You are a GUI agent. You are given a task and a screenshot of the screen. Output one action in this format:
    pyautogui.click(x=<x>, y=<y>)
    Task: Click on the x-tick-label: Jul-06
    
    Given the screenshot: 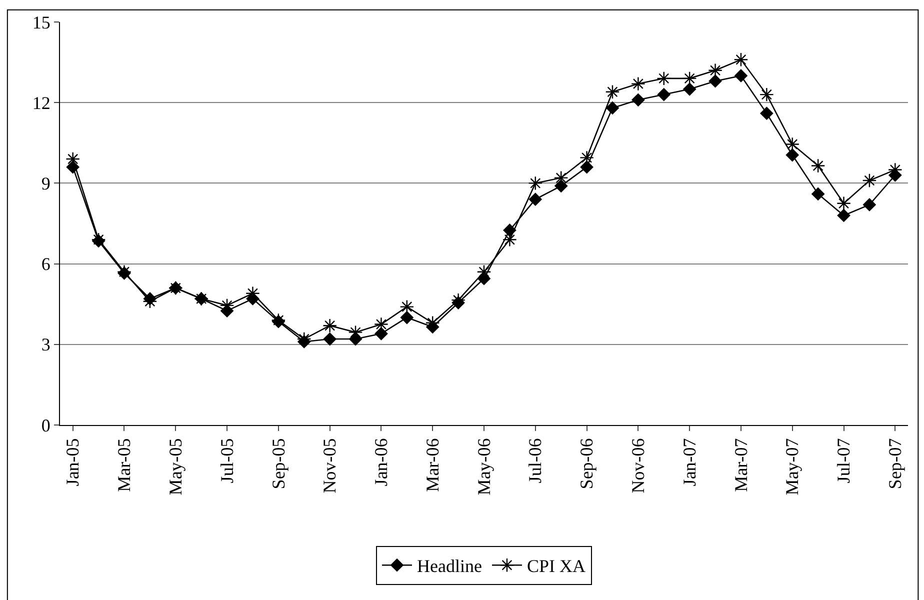 What is the action you would take?
    pyautogui.click(x=535, y=461)
    